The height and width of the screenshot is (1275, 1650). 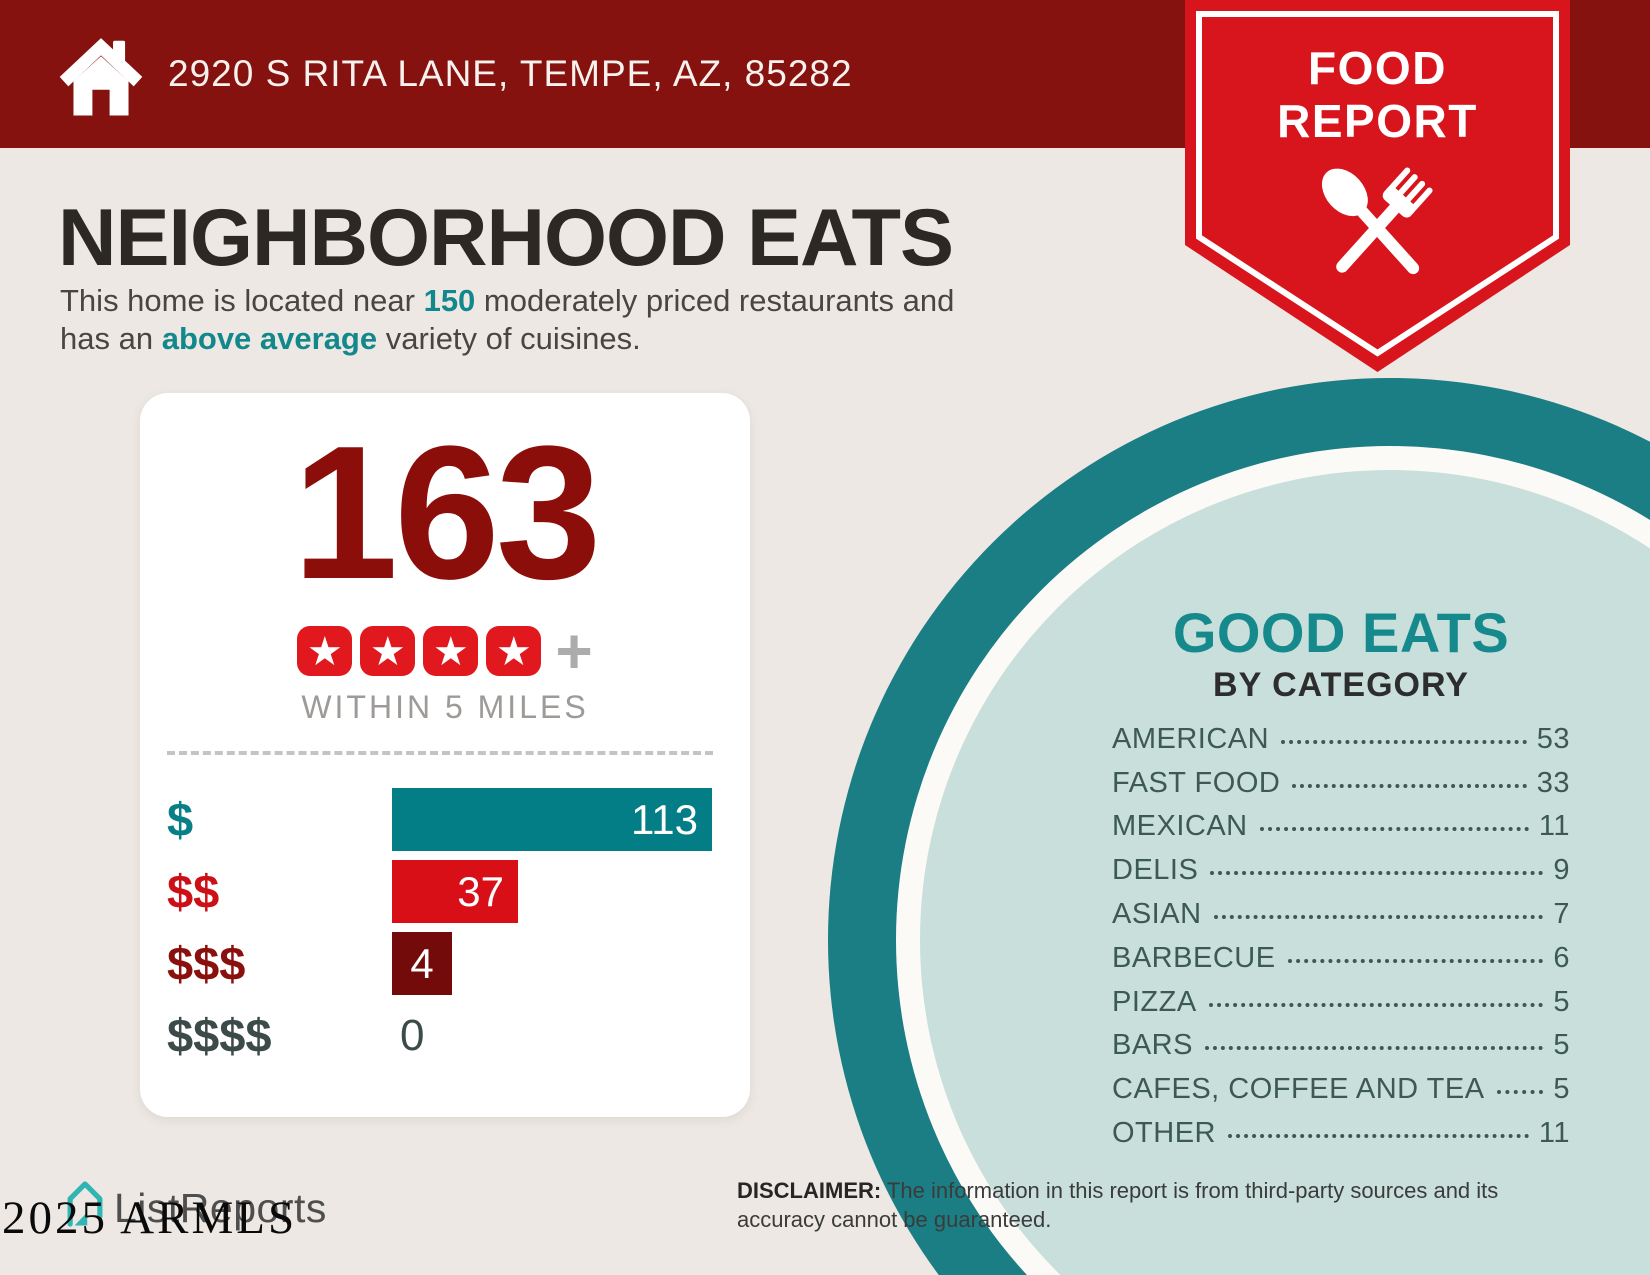 What do you see at coordinates (1152, 1045) in the screenshot?
I see `category-label: BARS` at bounding box center [1152, 1045].